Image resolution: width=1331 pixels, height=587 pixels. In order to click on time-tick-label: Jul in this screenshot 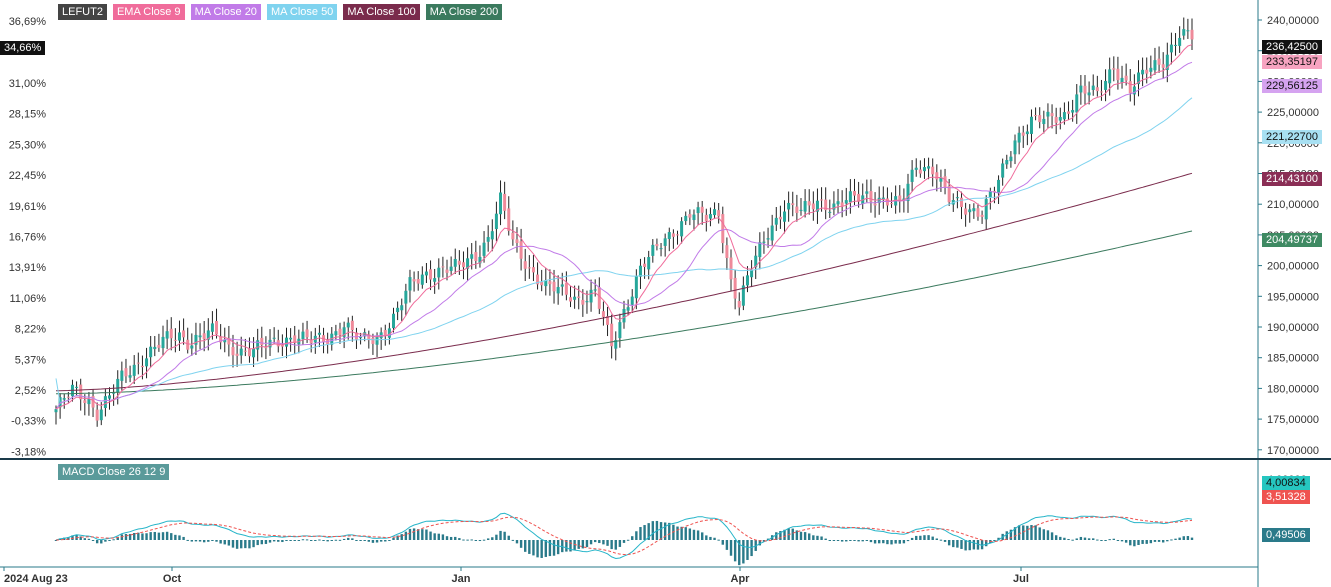, I will do `click(1021, 579)`.